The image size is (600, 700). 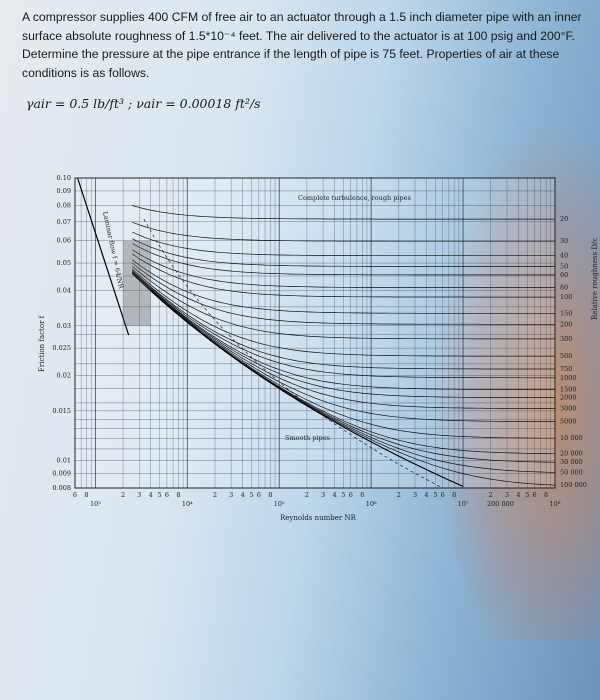 What do you see at coordinates (564, 241) in the screenshot?
I see `roughness-label: 30` at bounding box center [564, 241].